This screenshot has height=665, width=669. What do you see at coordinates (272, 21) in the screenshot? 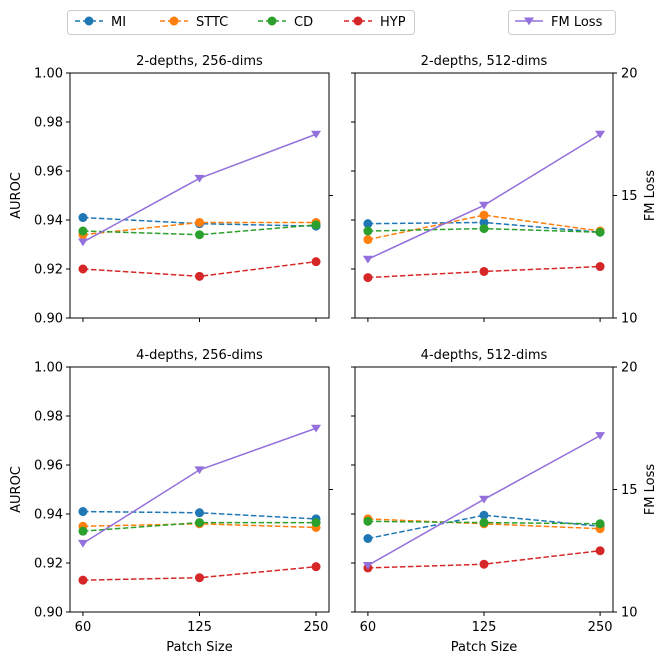
I see `legend-marker-cd` at bounding box center [272, 21].